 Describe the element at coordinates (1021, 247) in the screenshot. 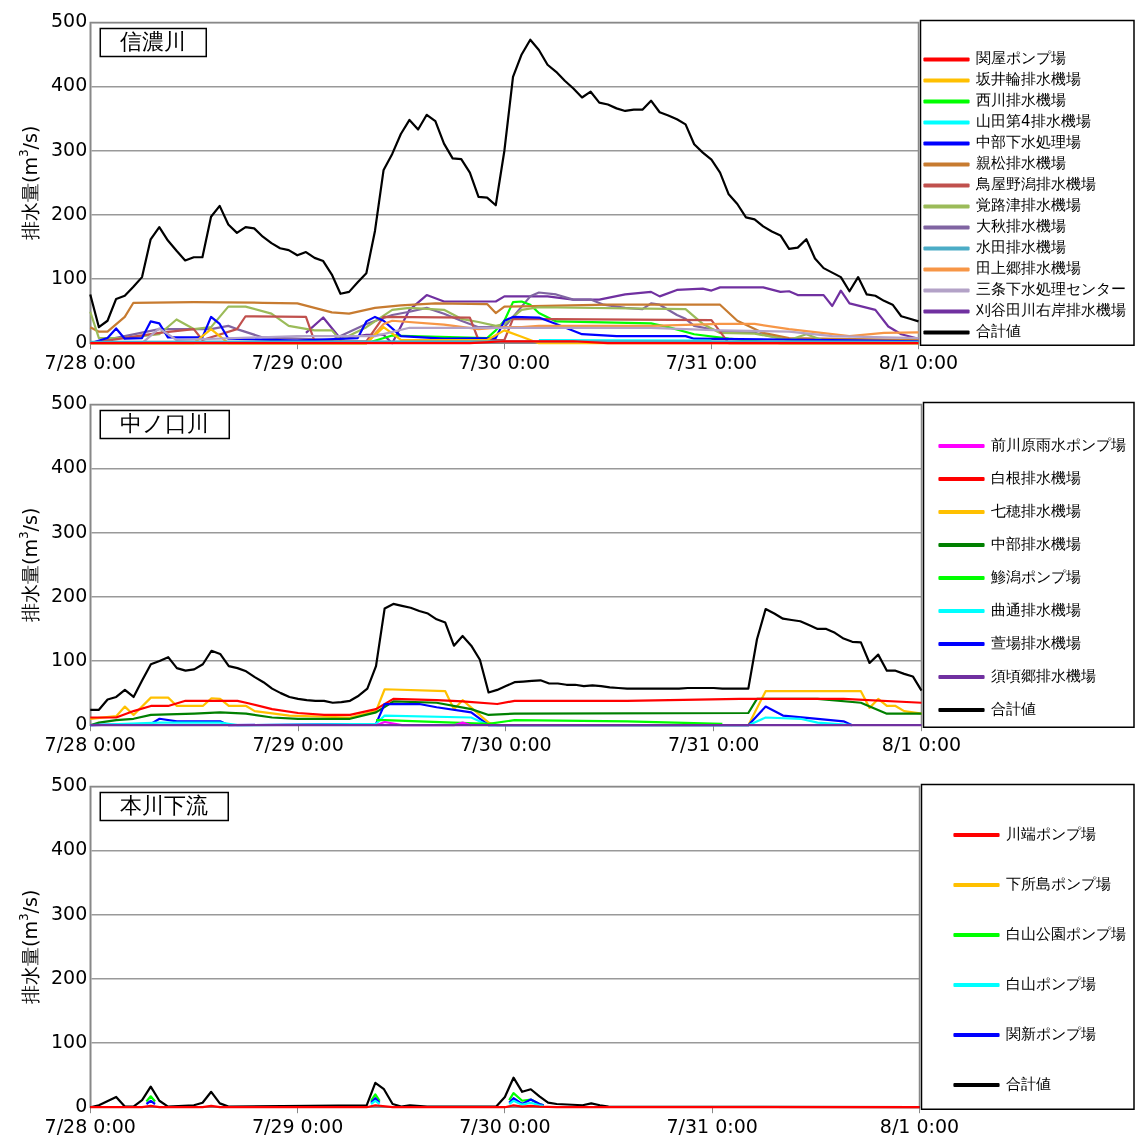

I see `legend-label: 水田排水機場` at that location.